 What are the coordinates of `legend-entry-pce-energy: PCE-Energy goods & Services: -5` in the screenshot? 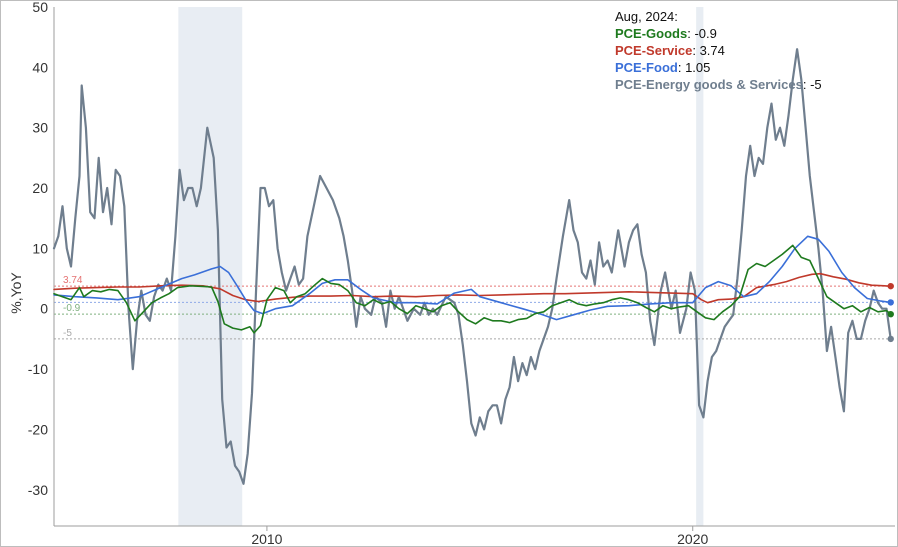 It's located at (718, 84).